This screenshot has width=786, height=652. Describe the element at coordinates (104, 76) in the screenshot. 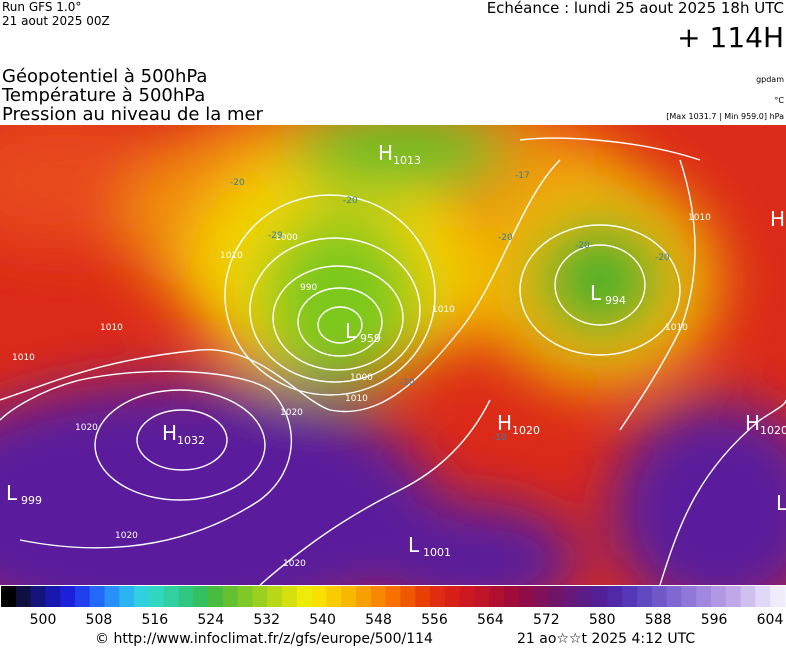

I see `field: Géopotentiel à 500hPa` at that location.